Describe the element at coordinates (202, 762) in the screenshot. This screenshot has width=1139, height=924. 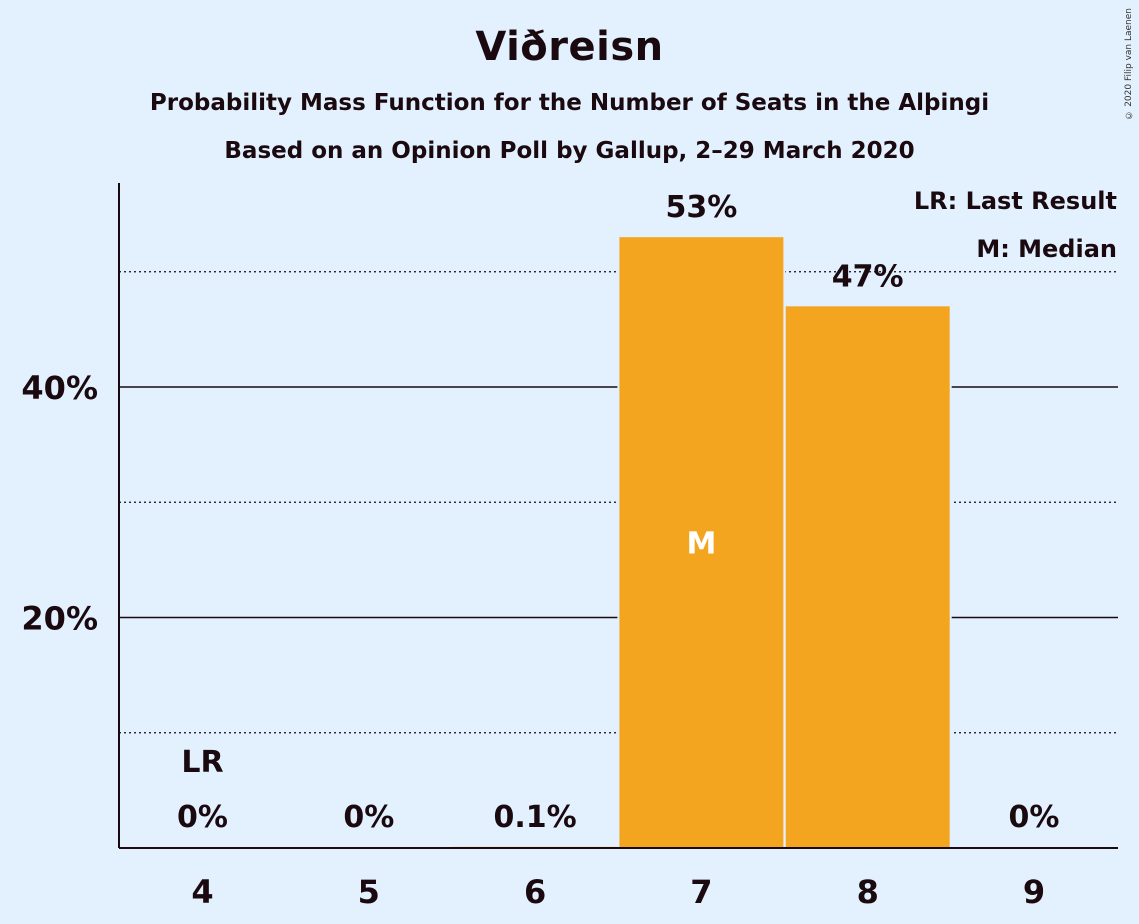
I see `last-result-marker: LR` at that location.